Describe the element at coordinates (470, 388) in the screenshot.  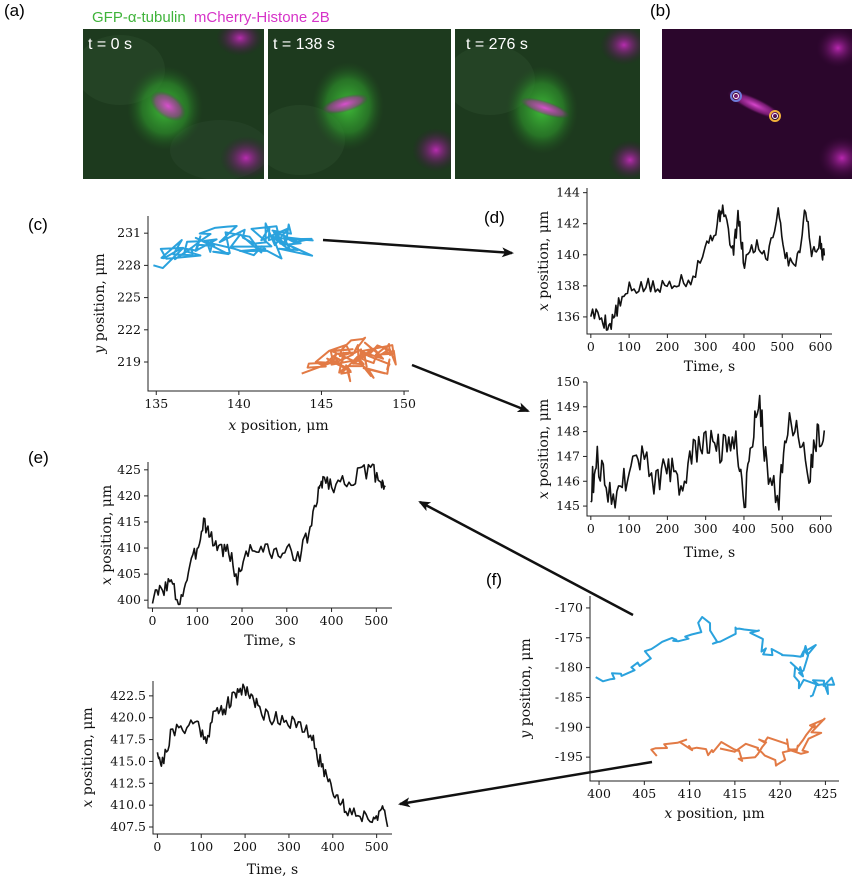
I see `arrow-c-to-d-bottom` at that location.